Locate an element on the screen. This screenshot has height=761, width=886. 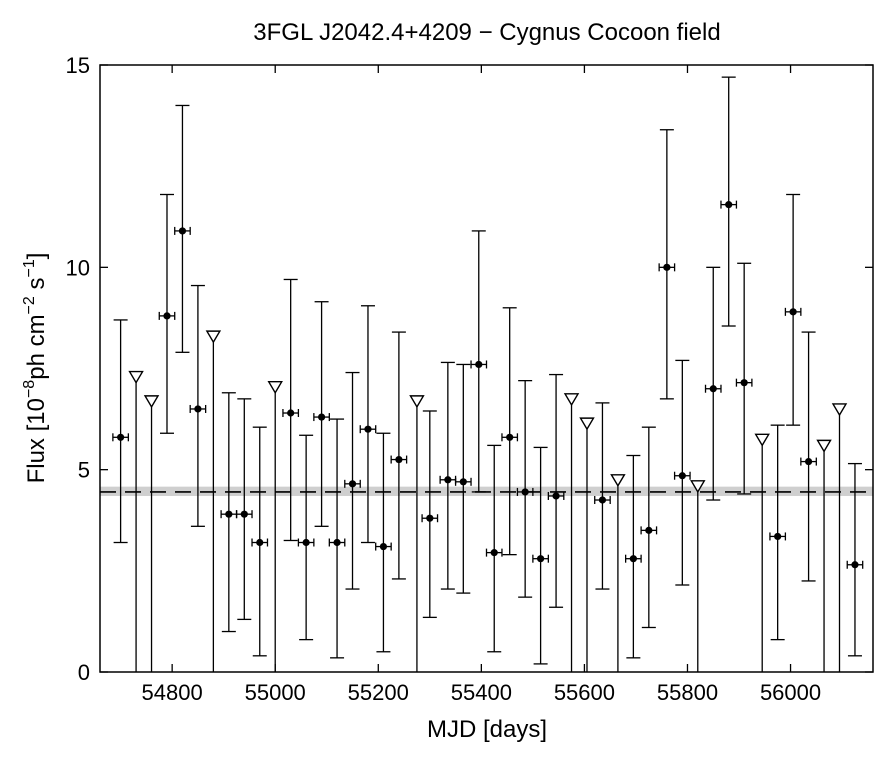
svg-text: Flux [10−8ph cm−2 s−1] is located at coordinates (35, 368).